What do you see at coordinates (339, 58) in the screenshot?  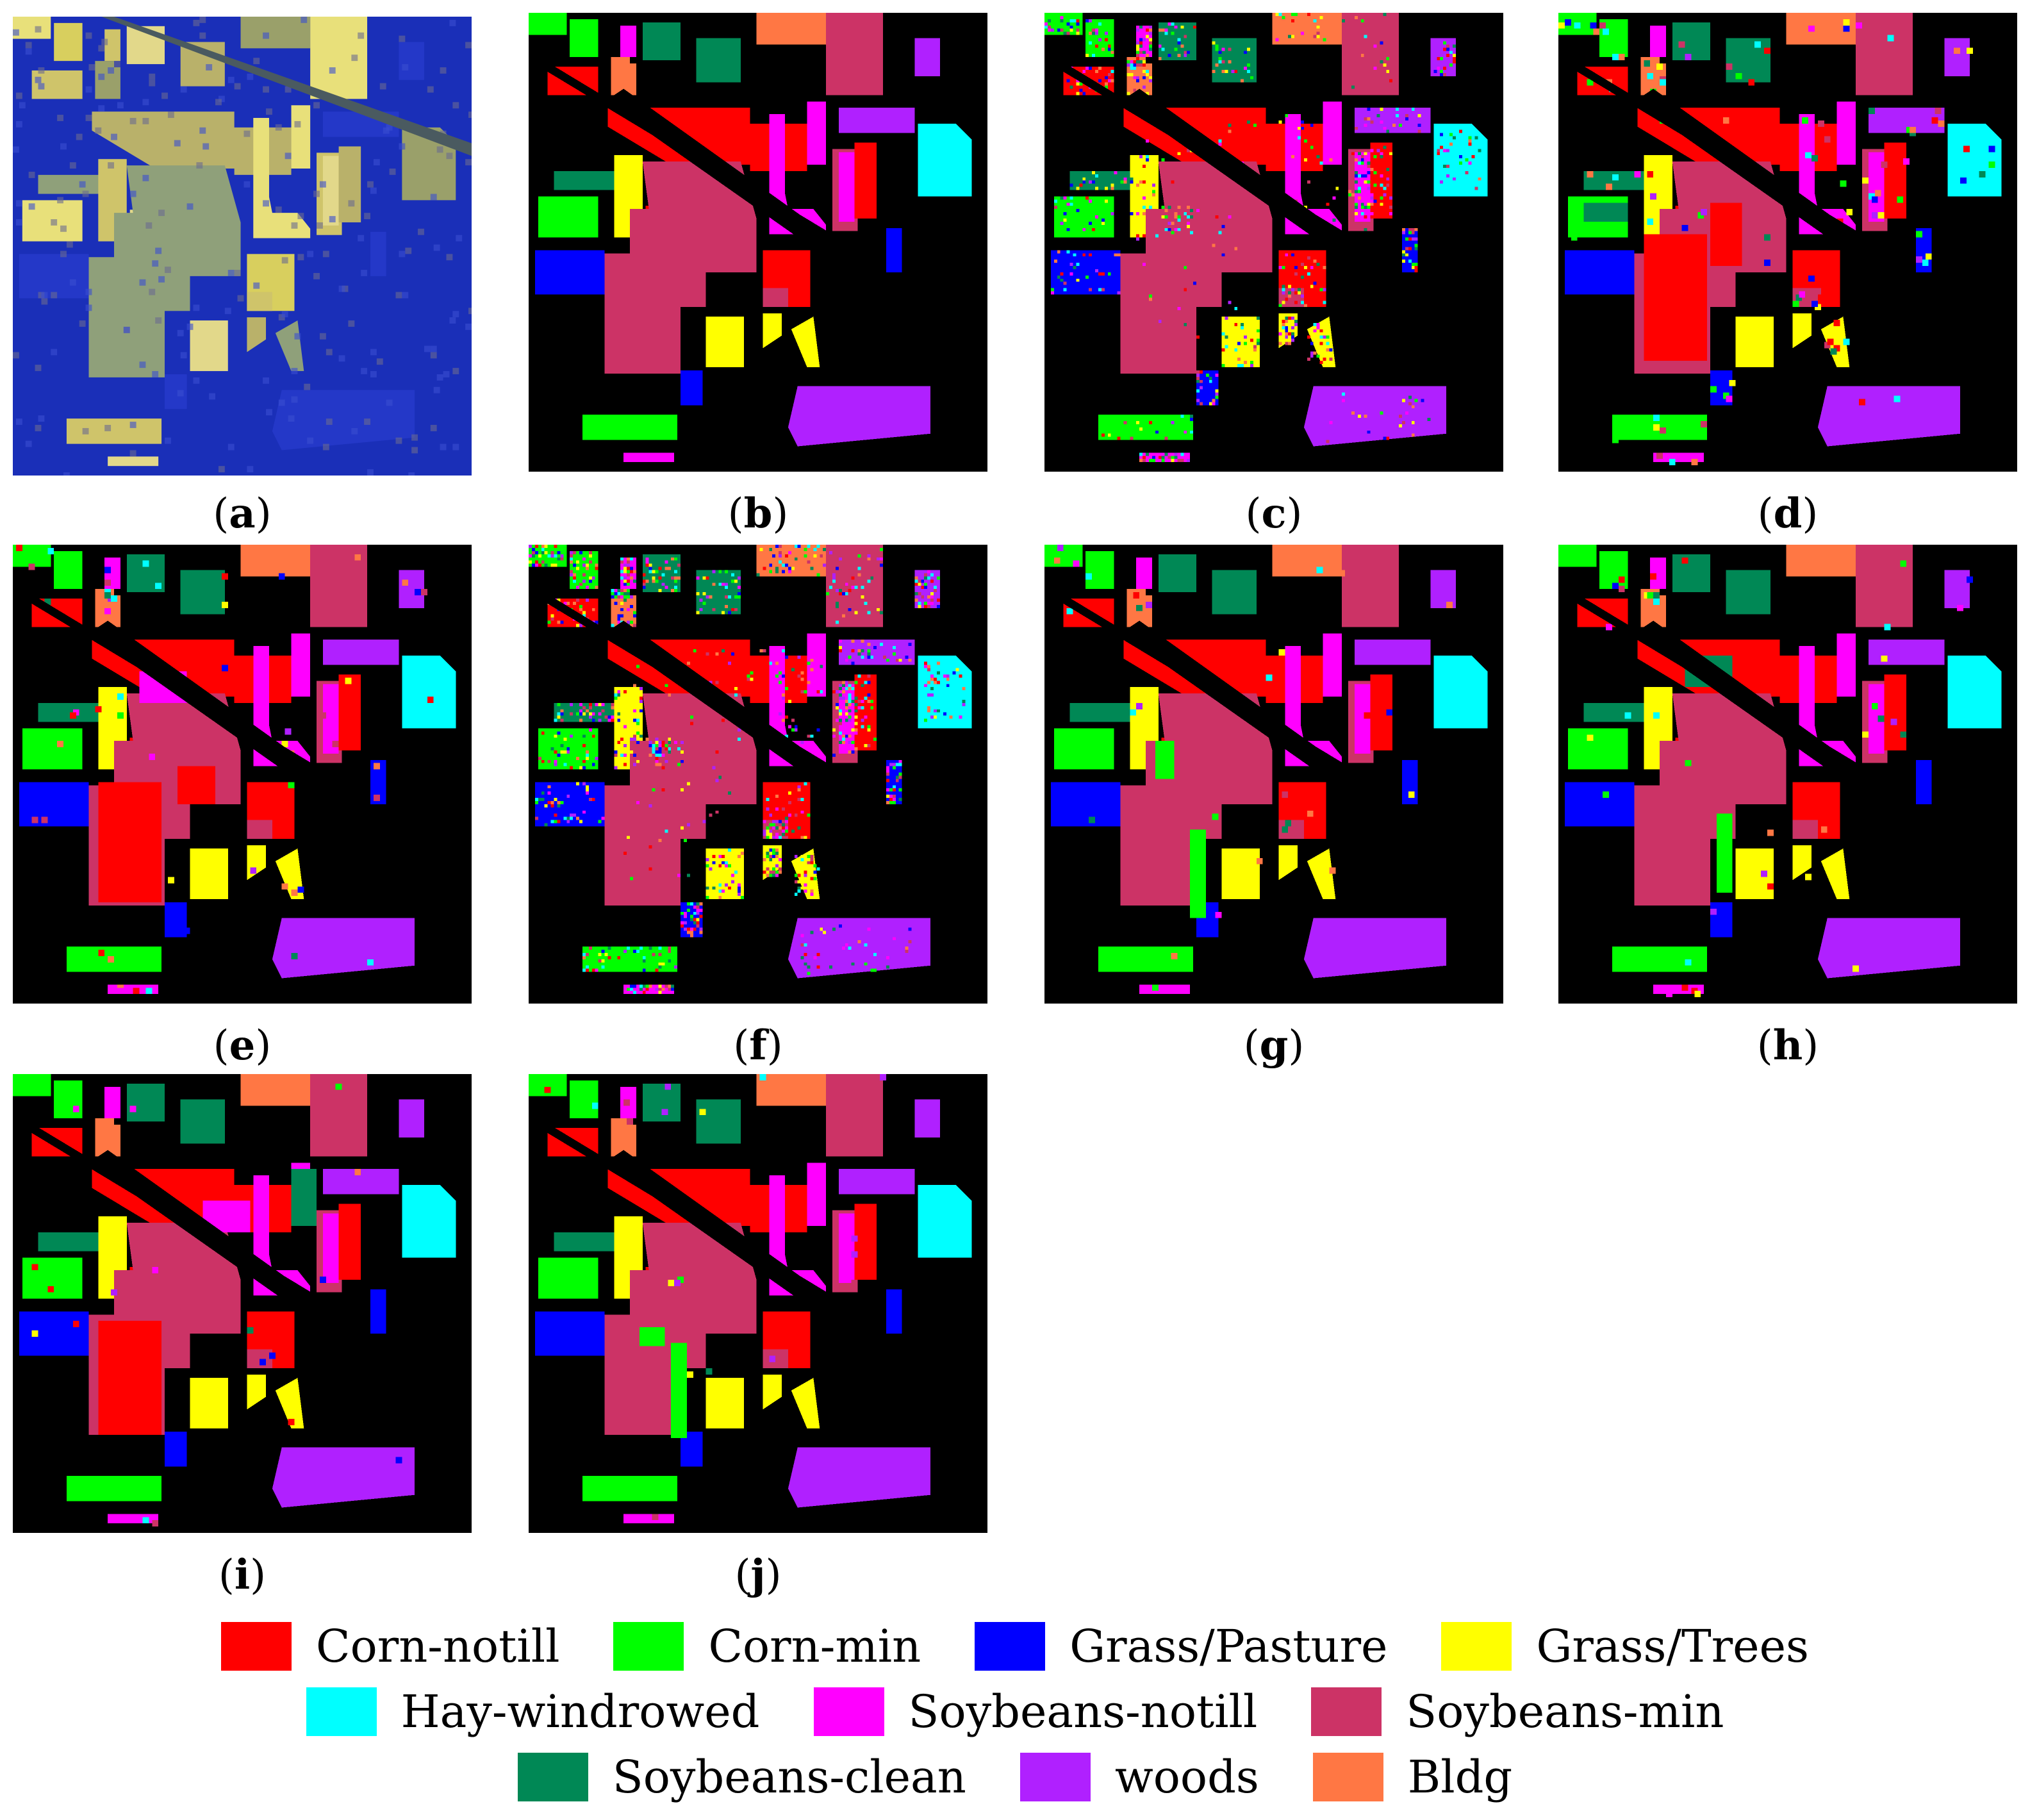 I see `field` at bounding box center [339, 58].